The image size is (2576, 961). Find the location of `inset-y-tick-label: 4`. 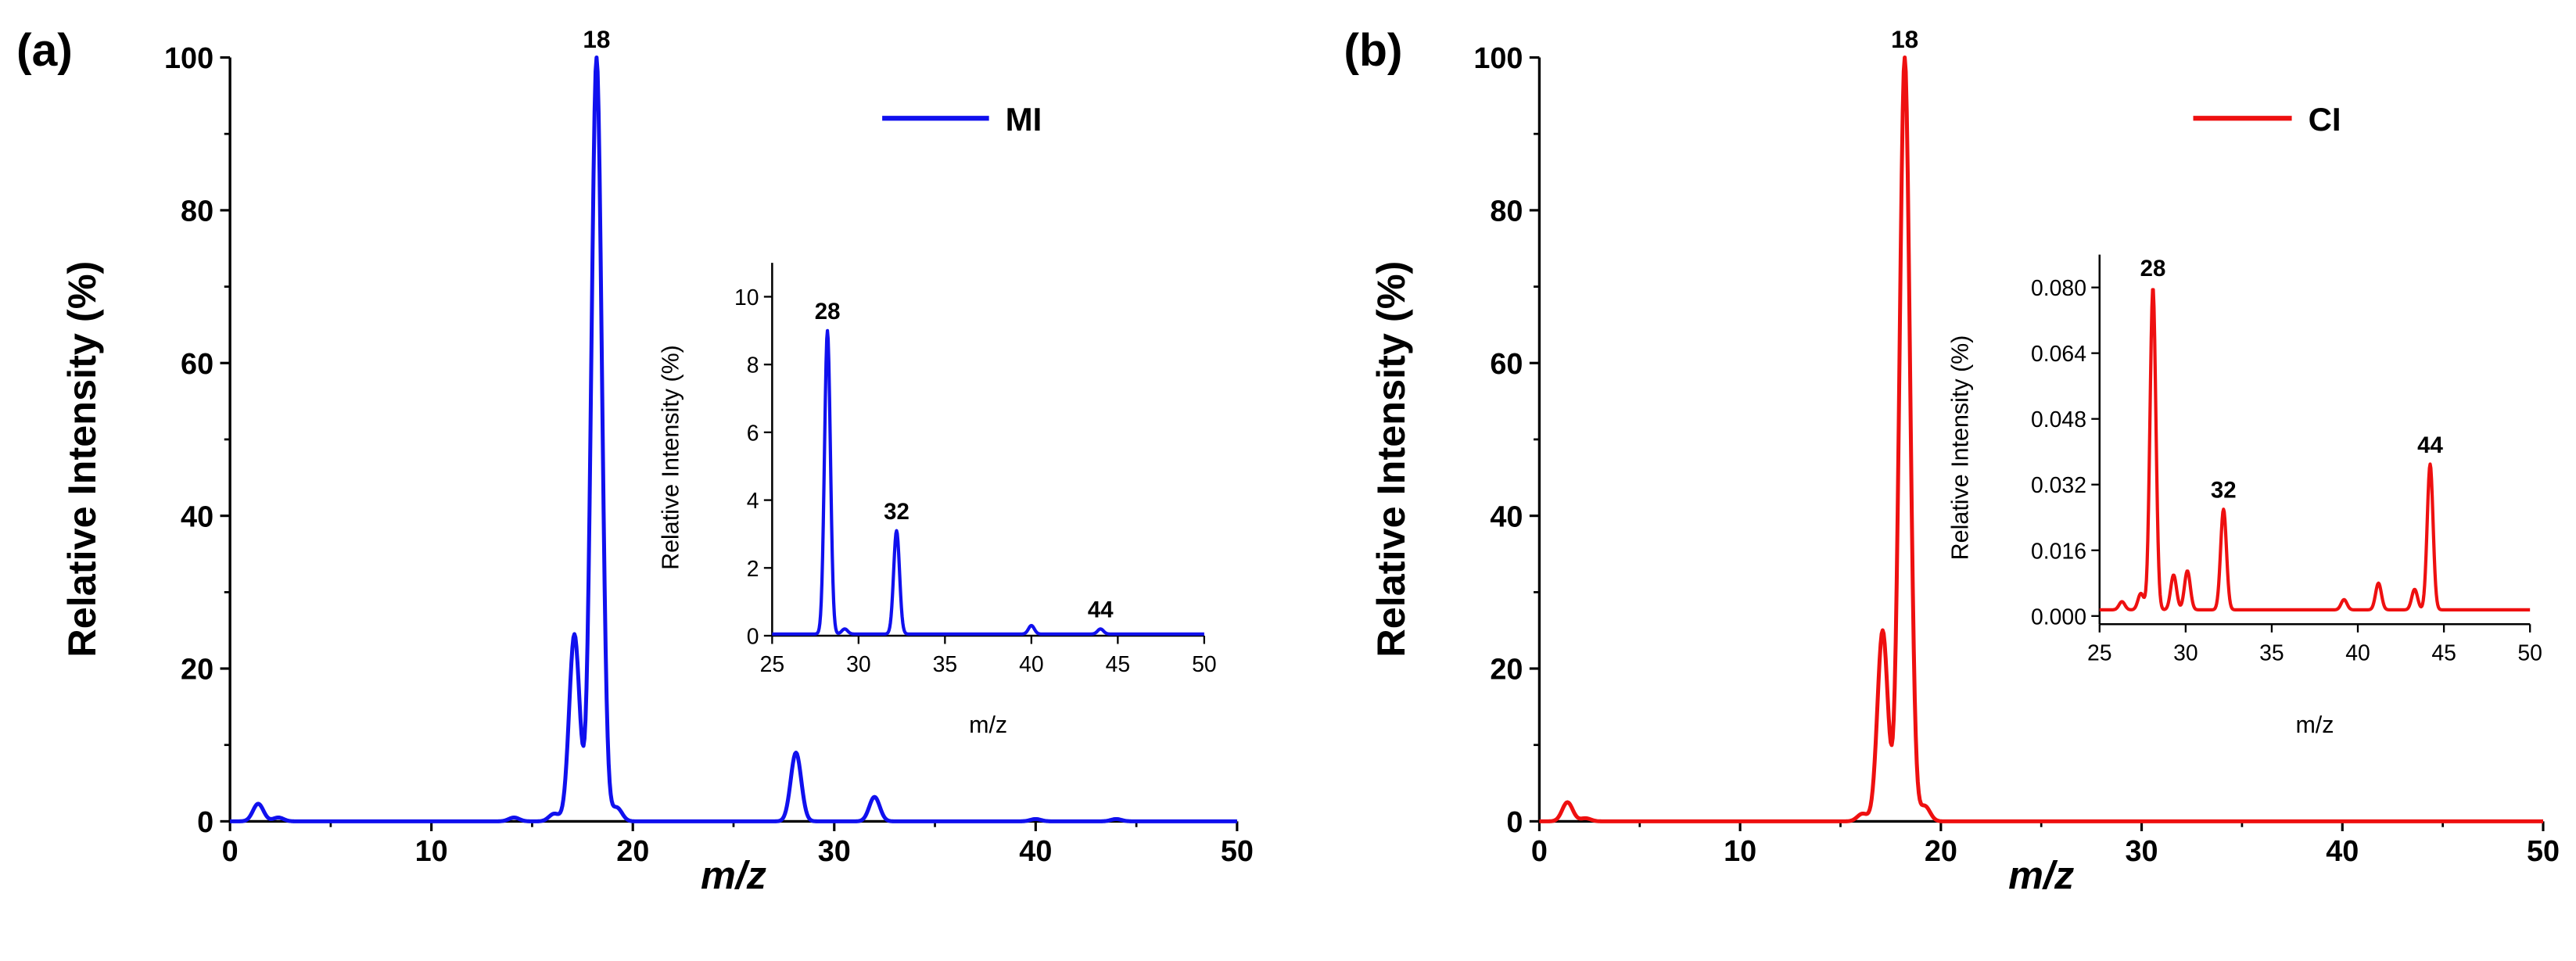

inset-y-tick-label: 4 is located at coordinates (753, 501).